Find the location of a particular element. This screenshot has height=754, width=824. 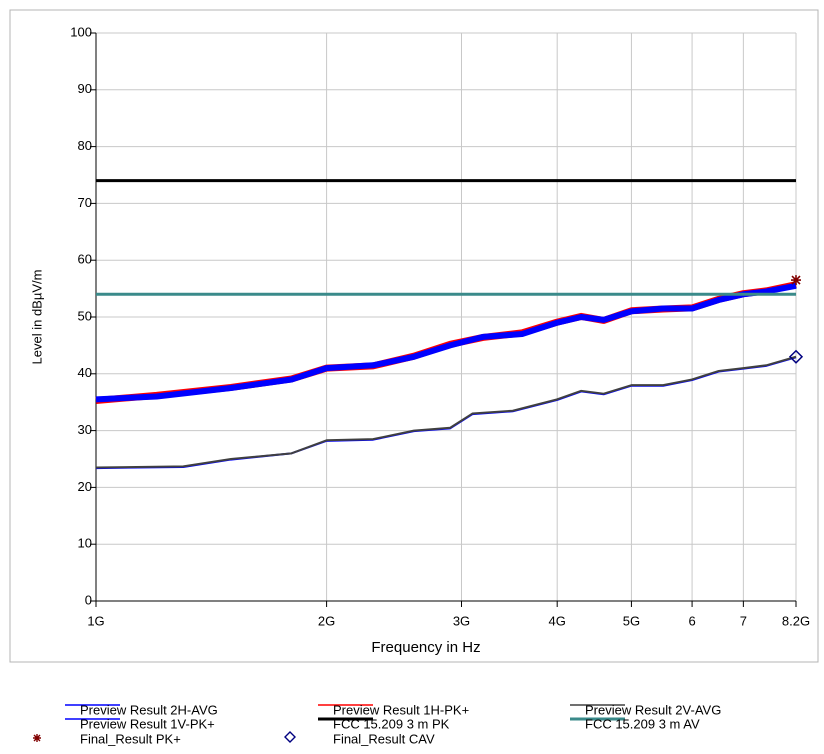

x-tick-label: 3G is located at coordinates (461, 620).